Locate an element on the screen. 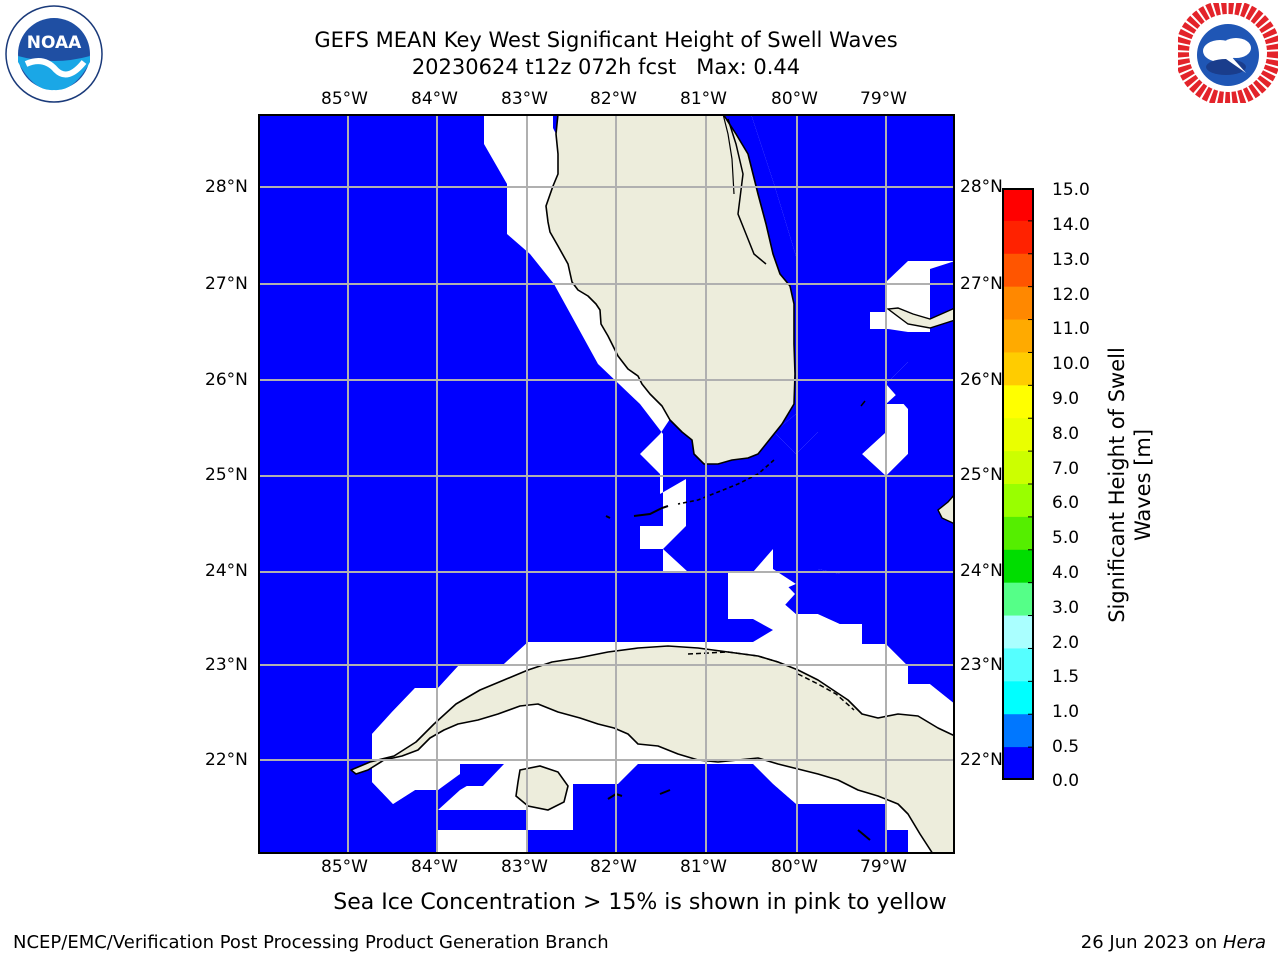 This screenshot has height=960, width=1280. lon-label-top: 83°W is located at coordinates (524, 99).